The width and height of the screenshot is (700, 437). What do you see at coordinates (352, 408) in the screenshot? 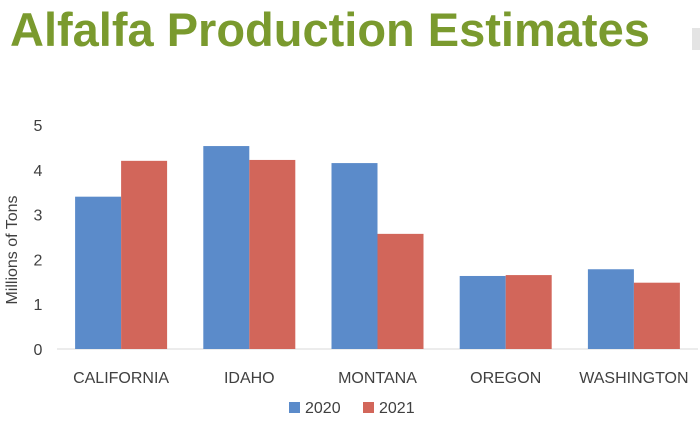
I see `legend: 2020 2021` at bounding box center [352, 408].